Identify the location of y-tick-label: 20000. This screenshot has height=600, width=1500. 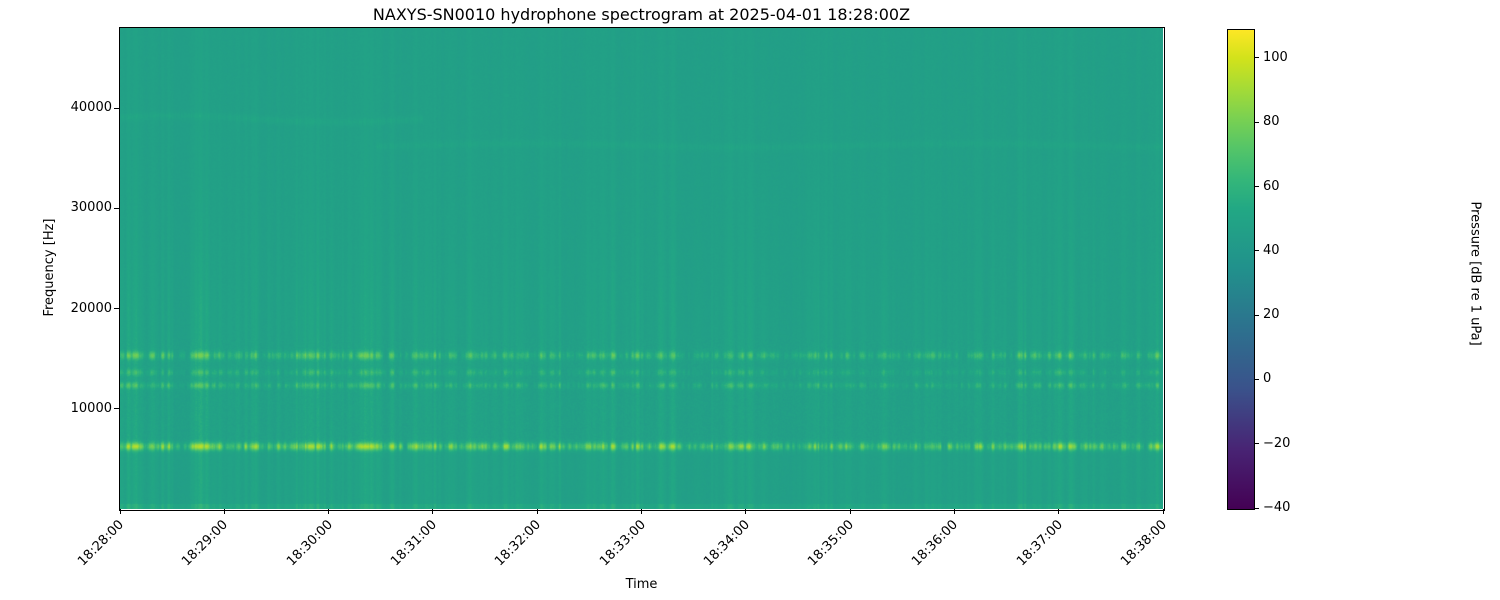
(91, 308).